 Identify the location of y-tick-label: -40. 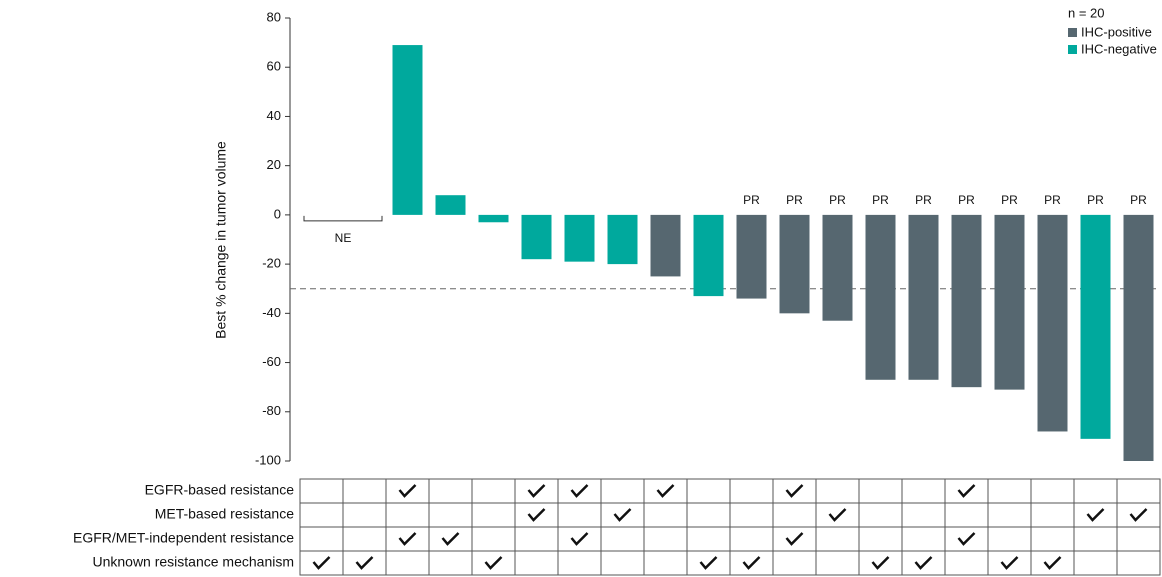
(271, 312).